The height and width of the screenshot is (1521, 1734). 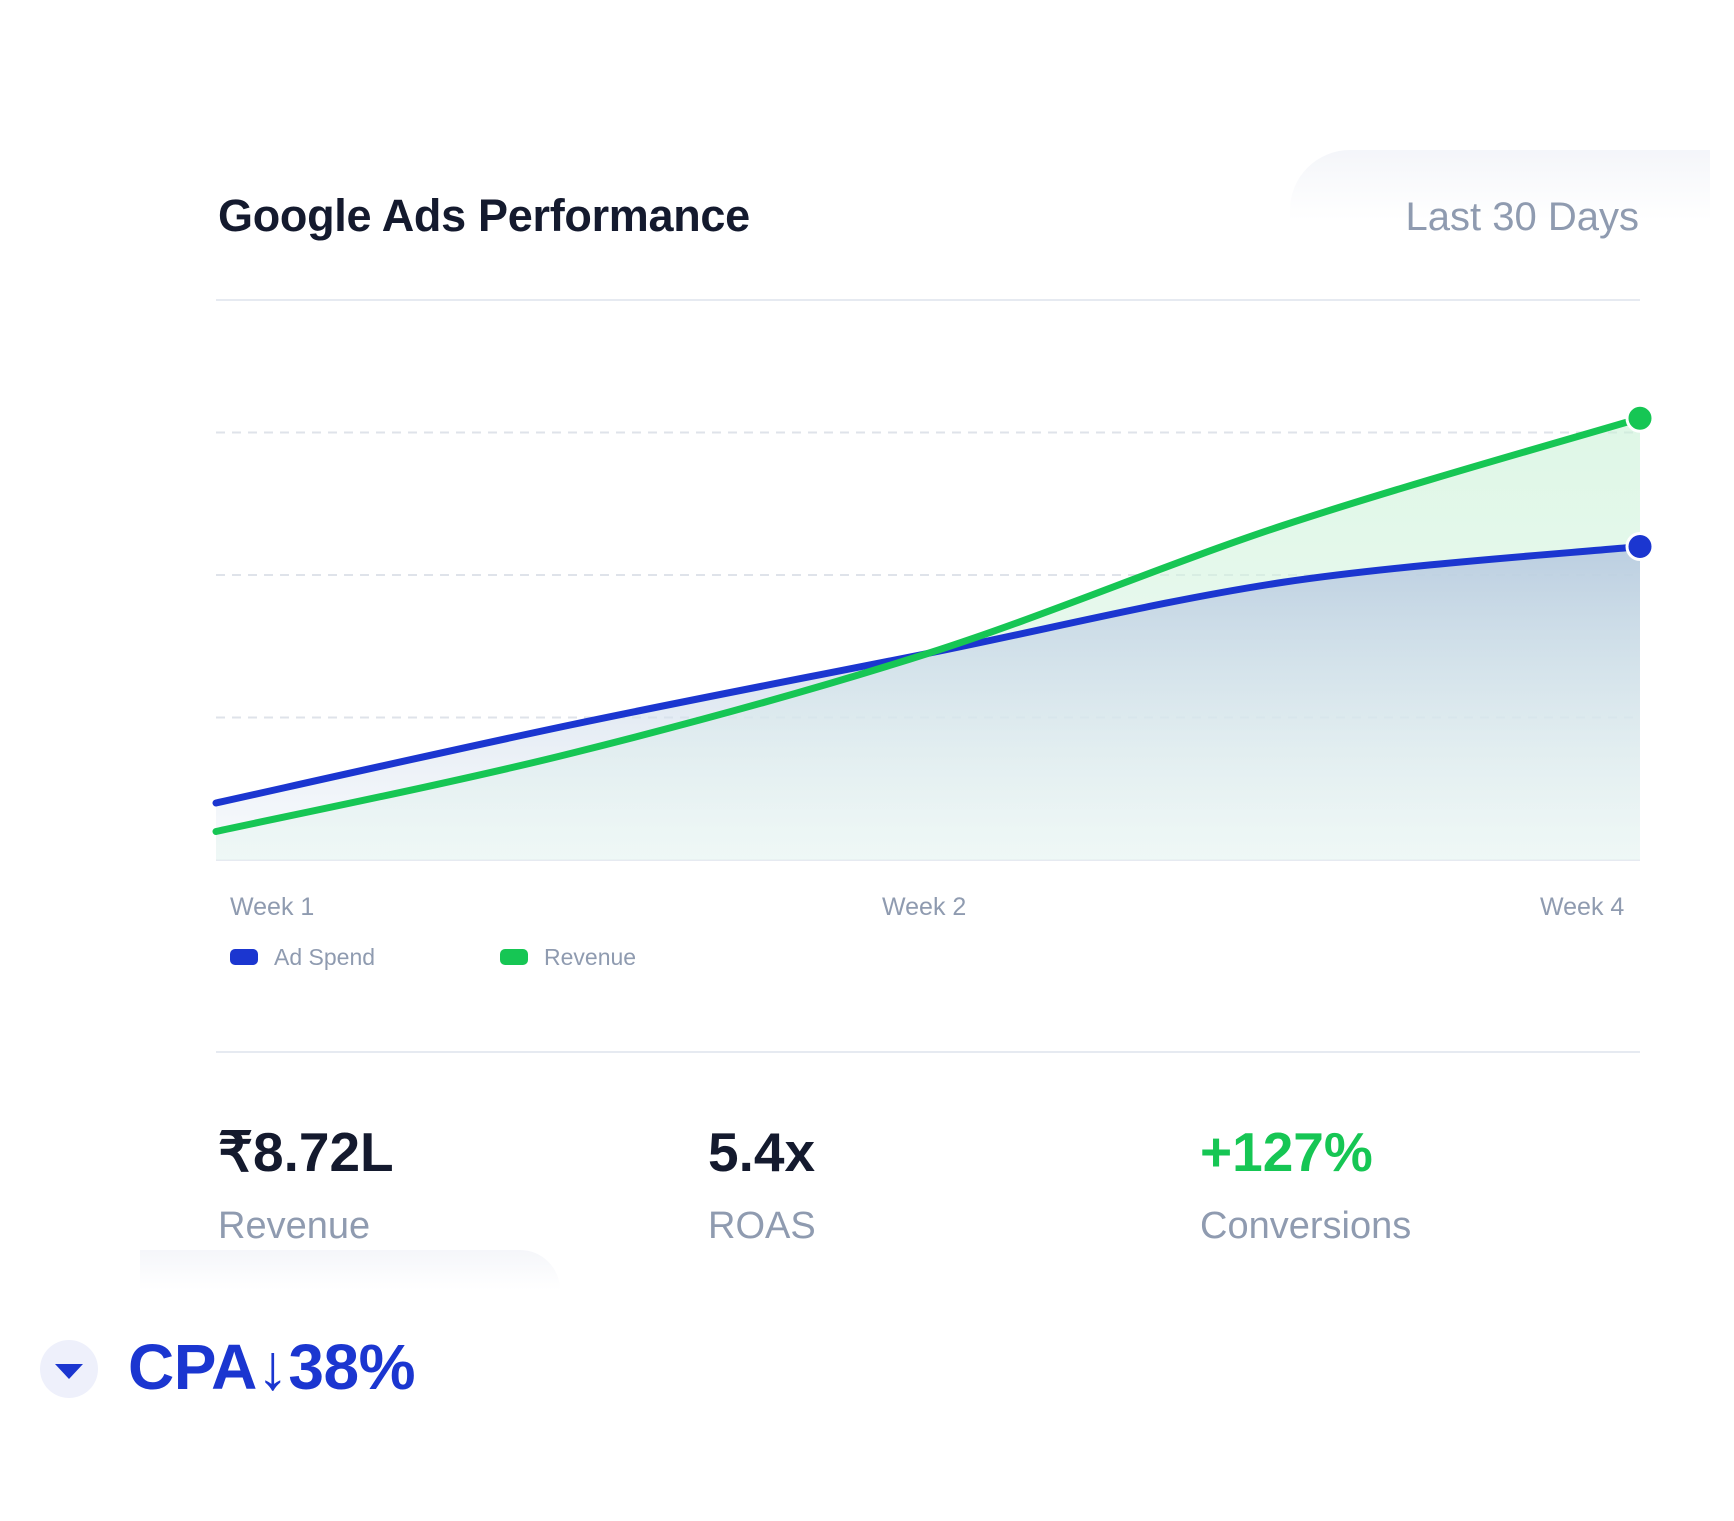 What do you see at coordinates (590, 956) in the screenshot?
I see `legend-label: Revenue` at bounding box center [590, 956].